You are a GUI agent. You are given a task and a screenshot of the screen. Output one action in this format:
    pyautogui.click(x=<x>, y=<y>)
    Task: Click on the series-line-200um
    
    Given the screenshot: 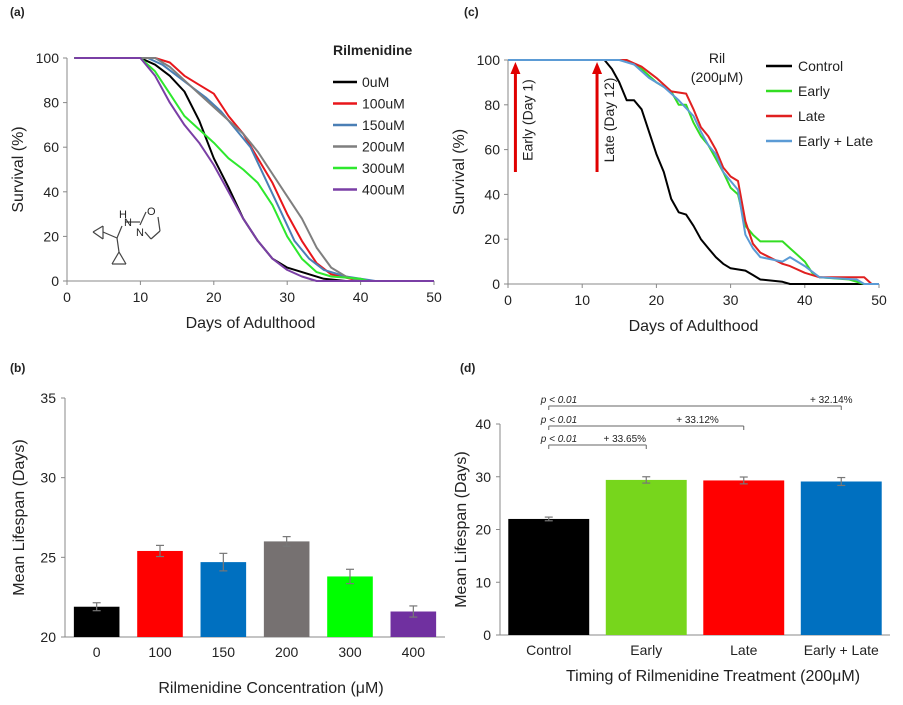 What is the action you would take?
    pyautogui.click(x=254, y=169)
    